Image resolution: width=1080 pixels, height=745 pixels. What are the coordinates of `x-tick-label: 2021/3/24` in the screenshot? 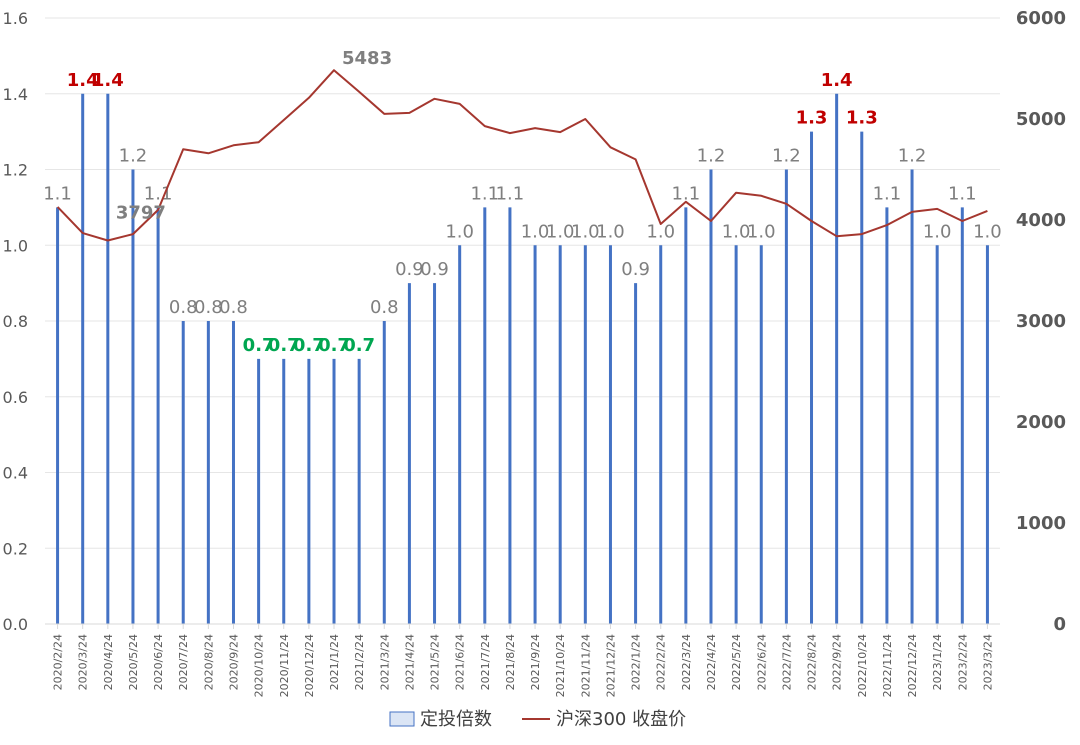 It's located at (384, 662).